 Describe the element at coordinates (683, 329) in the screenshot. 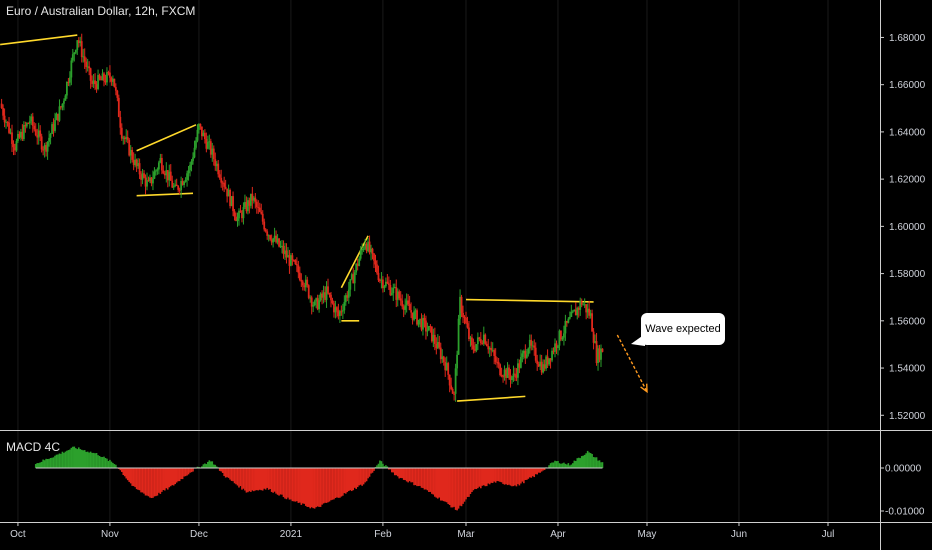

I see `annotation-callout: Wave expected` at that location.